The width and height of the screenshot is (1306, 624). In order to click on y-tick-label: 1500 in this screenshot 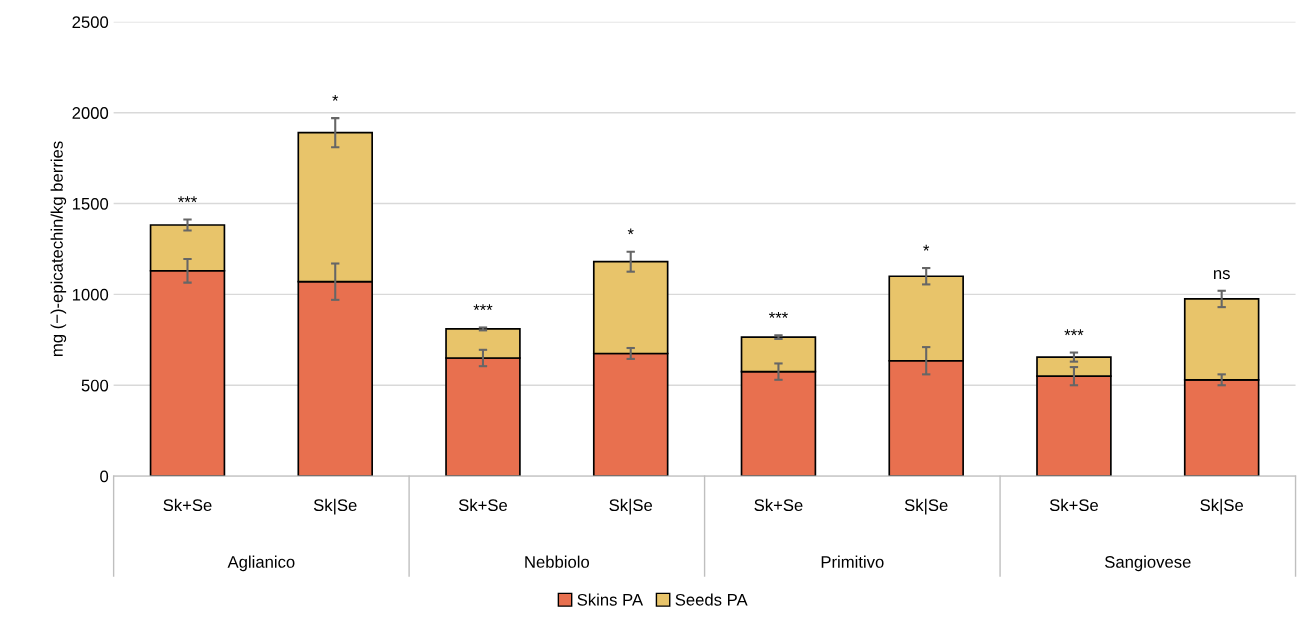, I will do `click(90, 203)`.